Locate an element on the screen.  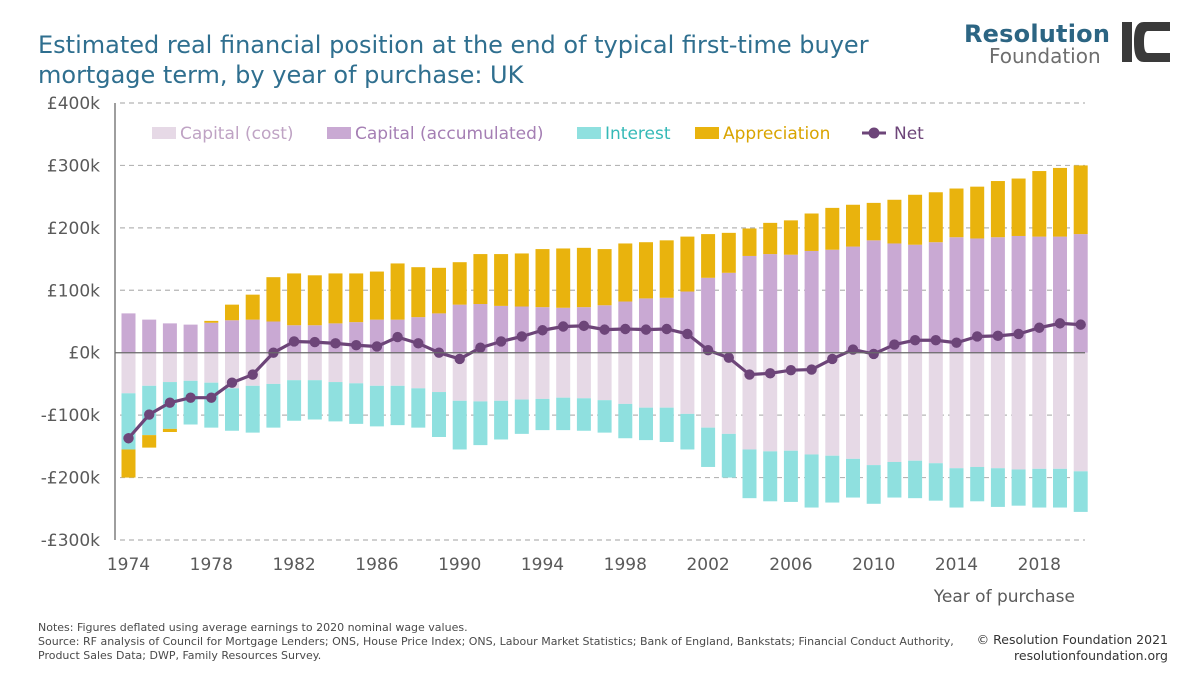
legend-label-net: Net is located at coordinates (909, 134).